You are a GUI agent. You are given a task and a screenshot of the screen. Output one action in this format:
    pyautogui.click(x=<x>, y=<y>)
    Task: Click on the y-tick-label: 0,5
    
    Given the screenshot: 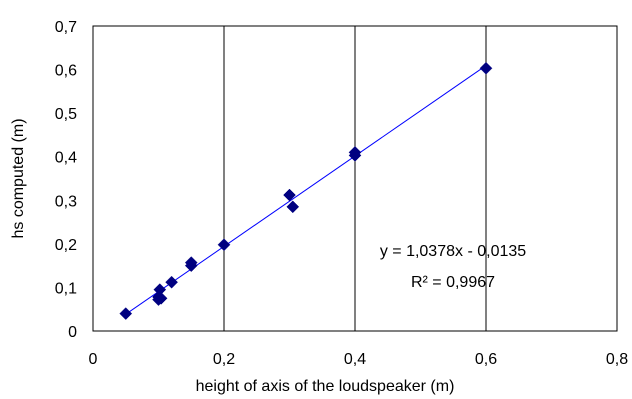 What is the action you would take?
    pyautogui.click(x=66, y=114)
    